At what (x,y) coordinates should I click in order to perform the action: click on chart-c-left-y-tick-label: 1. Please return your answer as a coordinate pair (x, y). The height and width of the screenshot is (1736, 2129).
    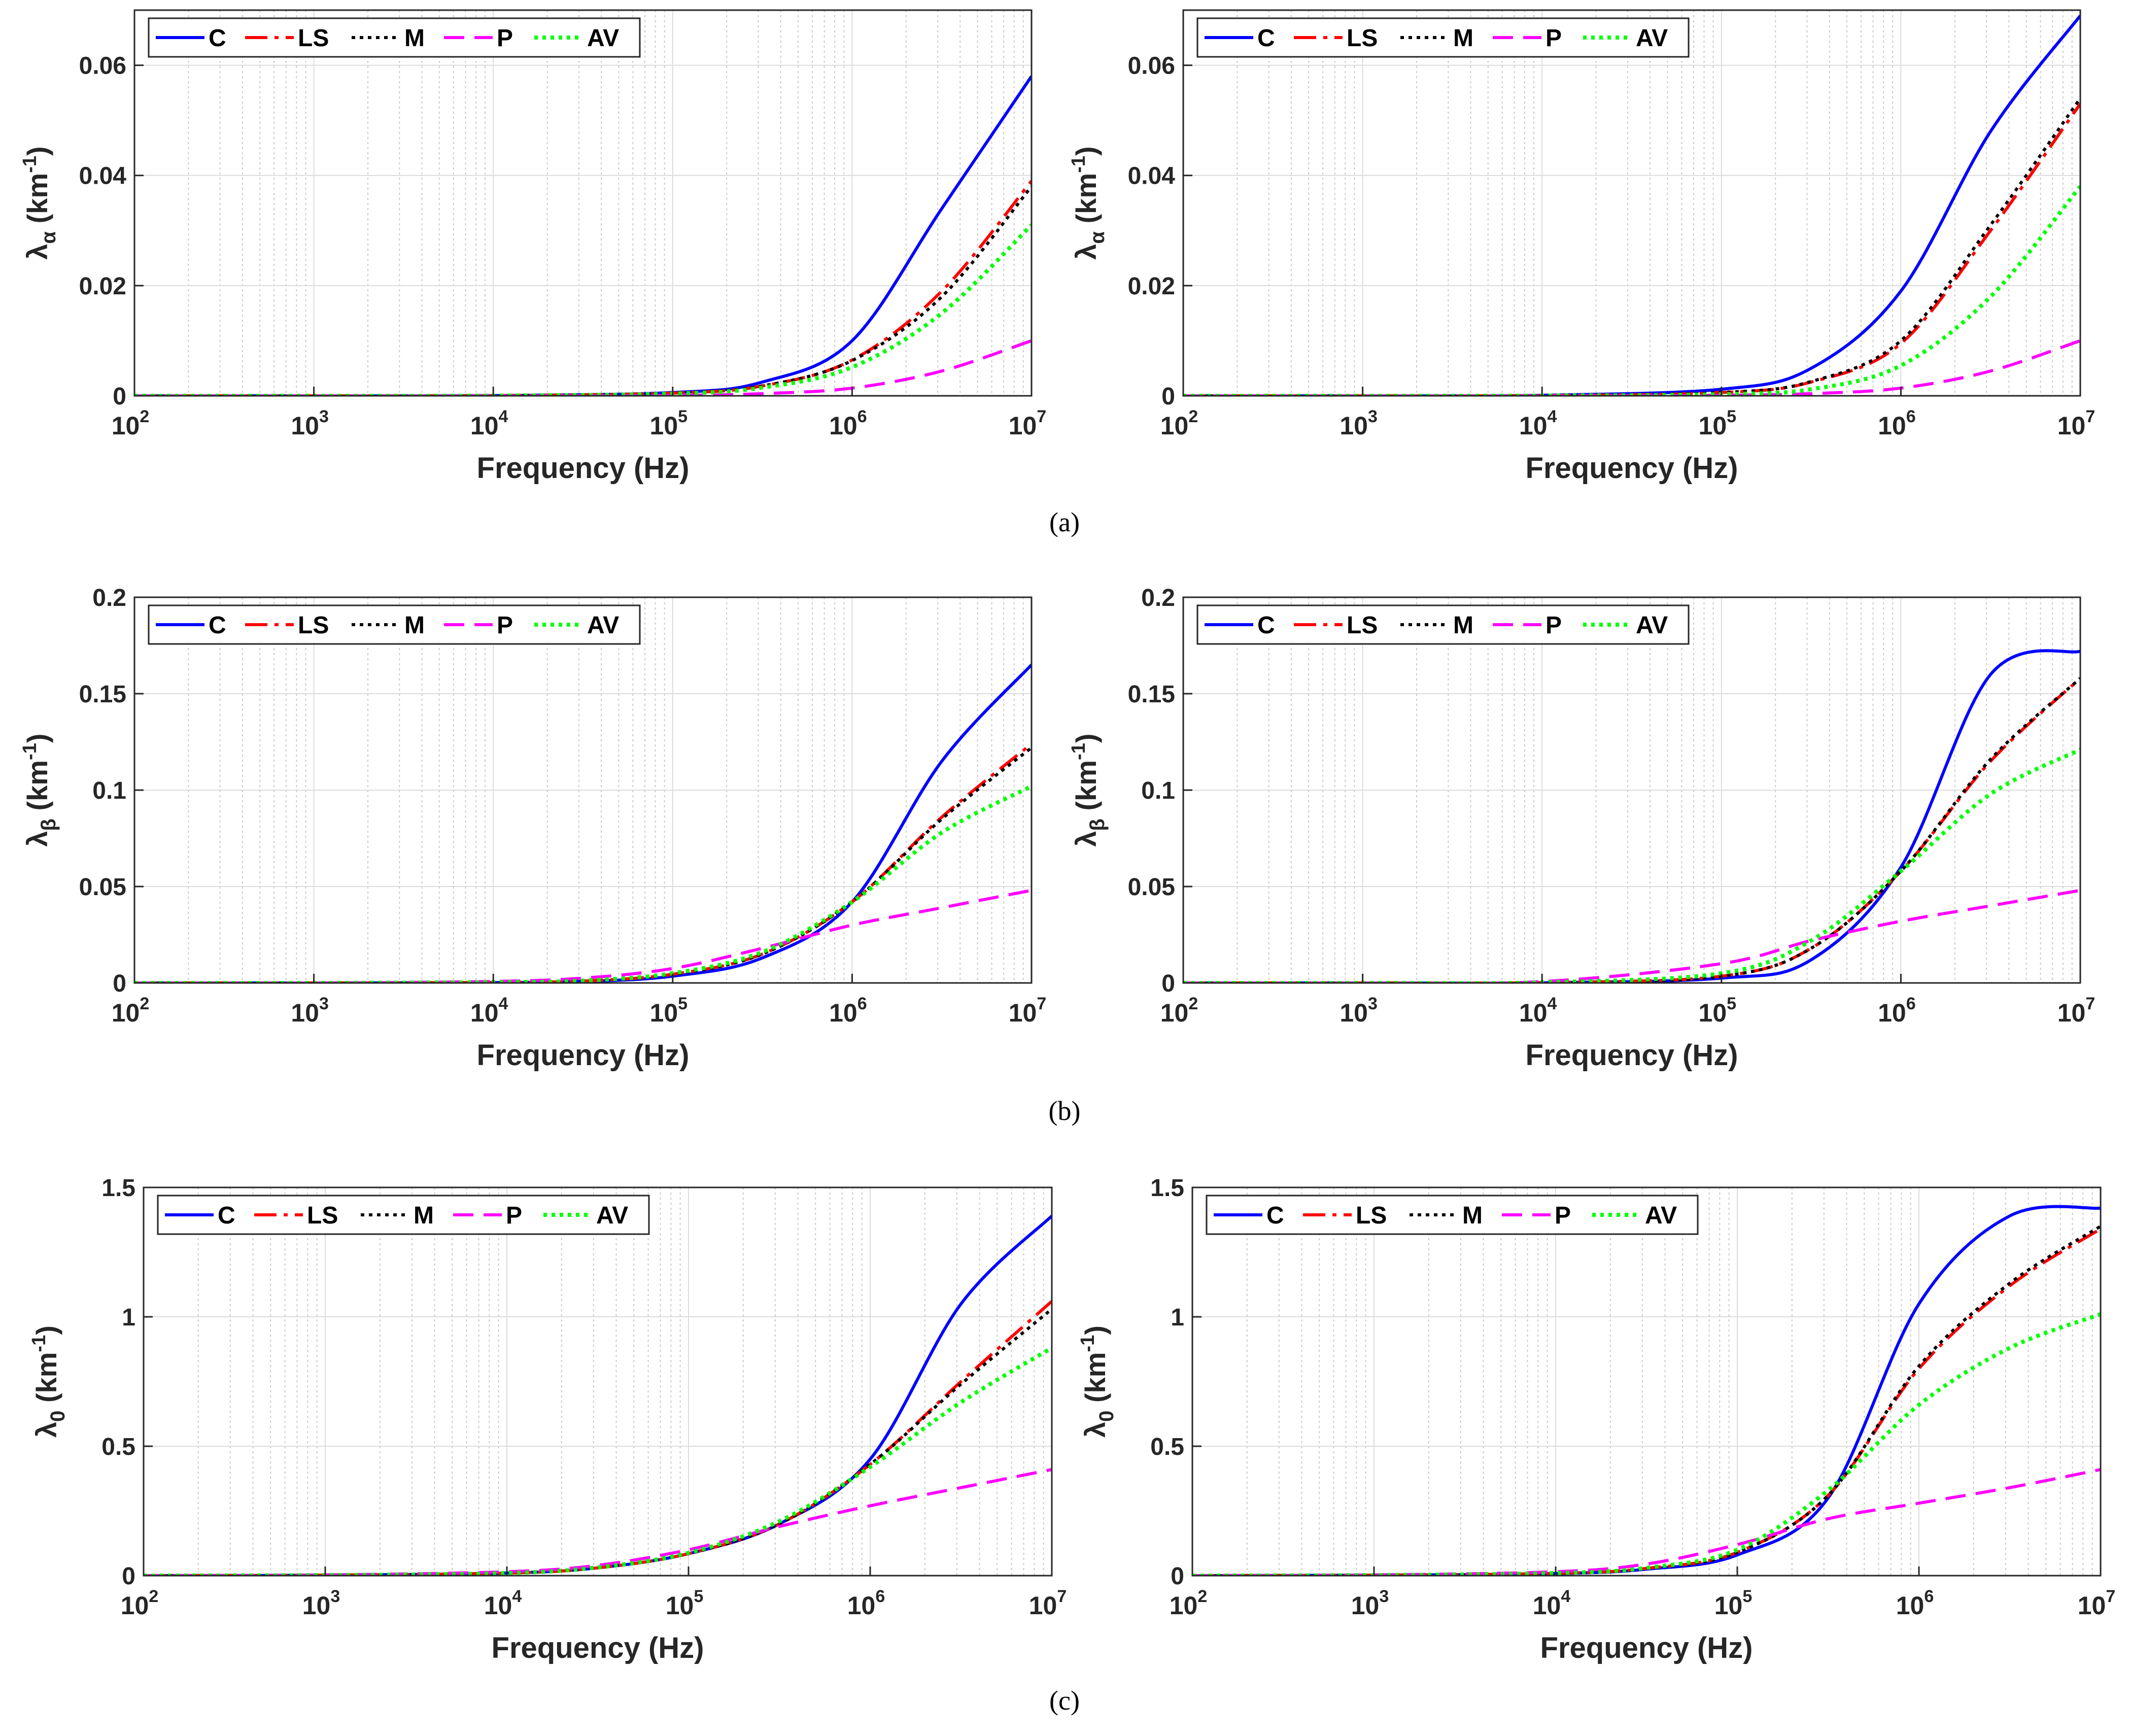
    Looking at the image, I should click on (128, 1317).